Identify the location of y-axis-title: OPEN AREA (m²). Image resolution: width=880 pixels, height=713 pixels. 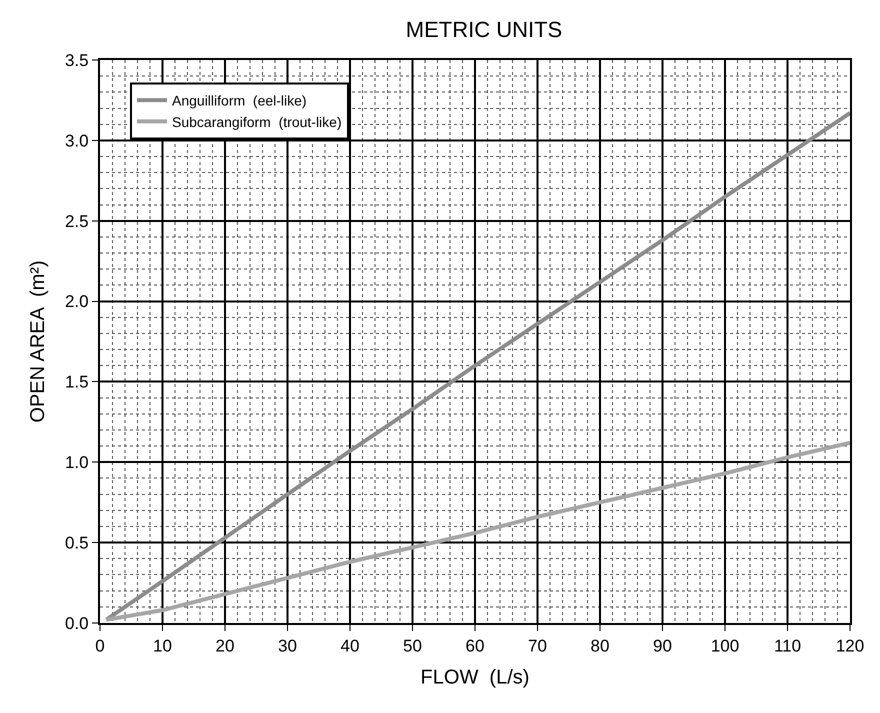
(37, 341).